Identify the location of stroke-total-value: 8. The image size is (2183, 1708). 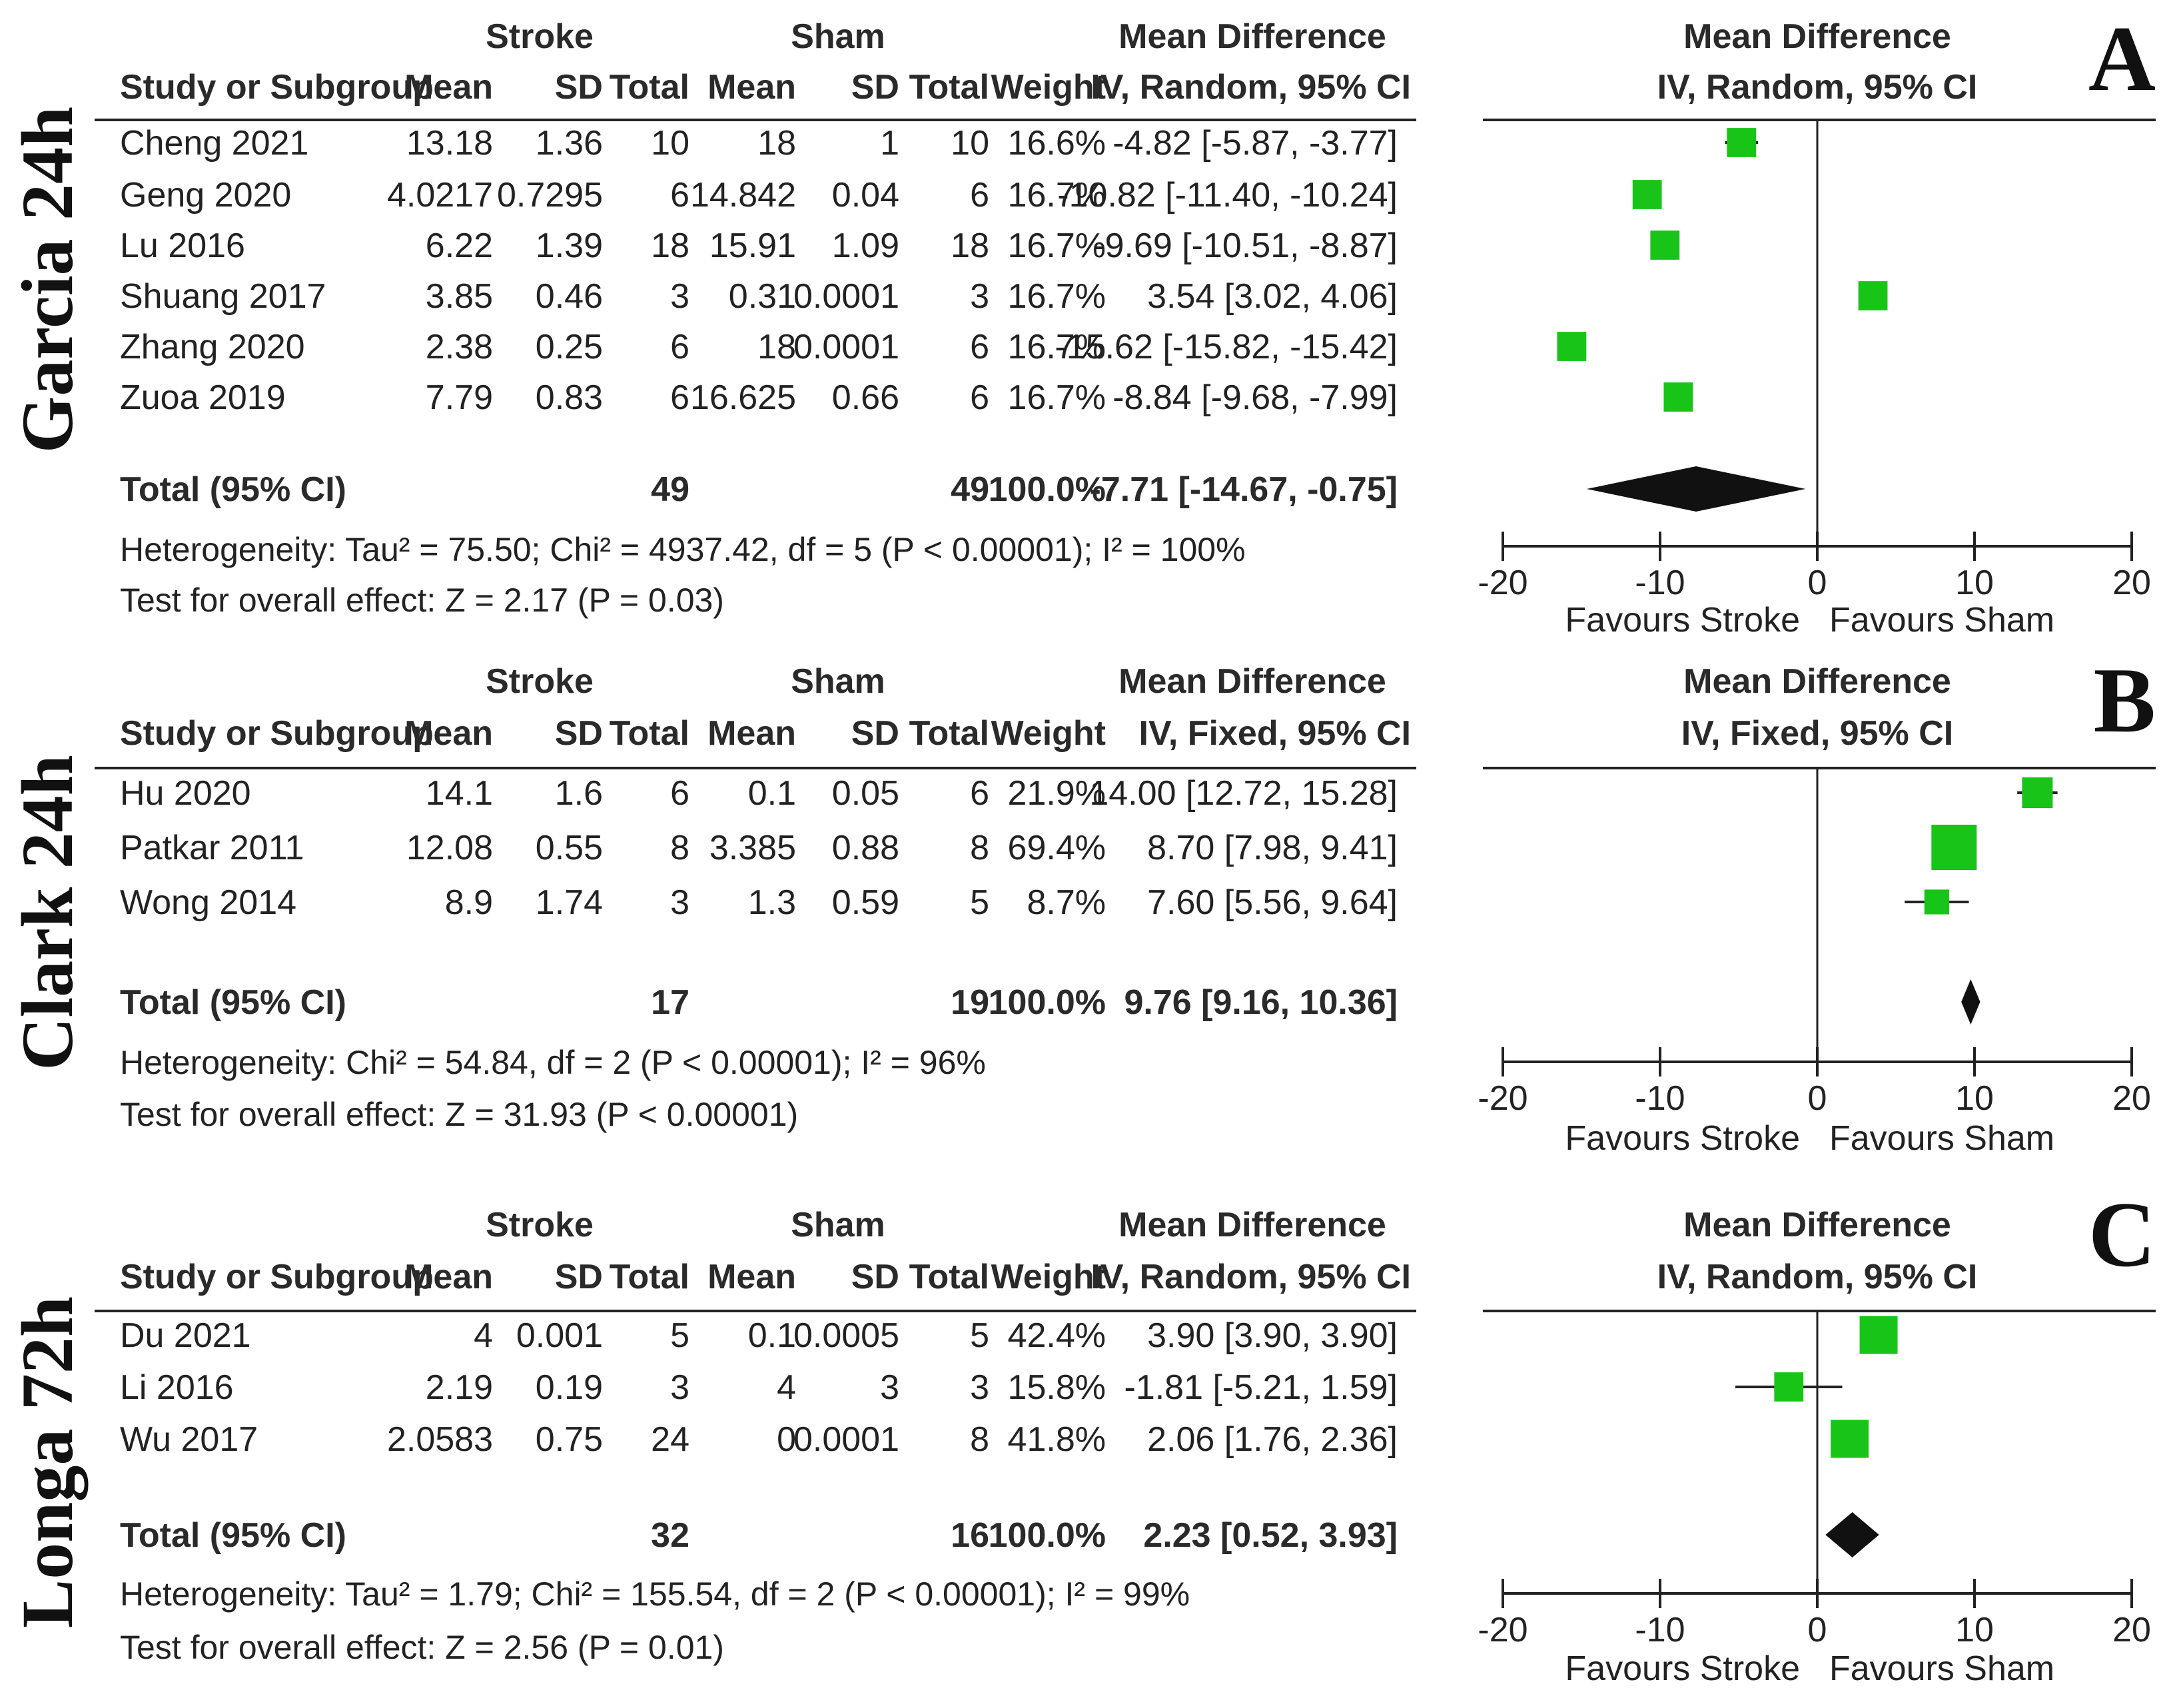
(680, 848).